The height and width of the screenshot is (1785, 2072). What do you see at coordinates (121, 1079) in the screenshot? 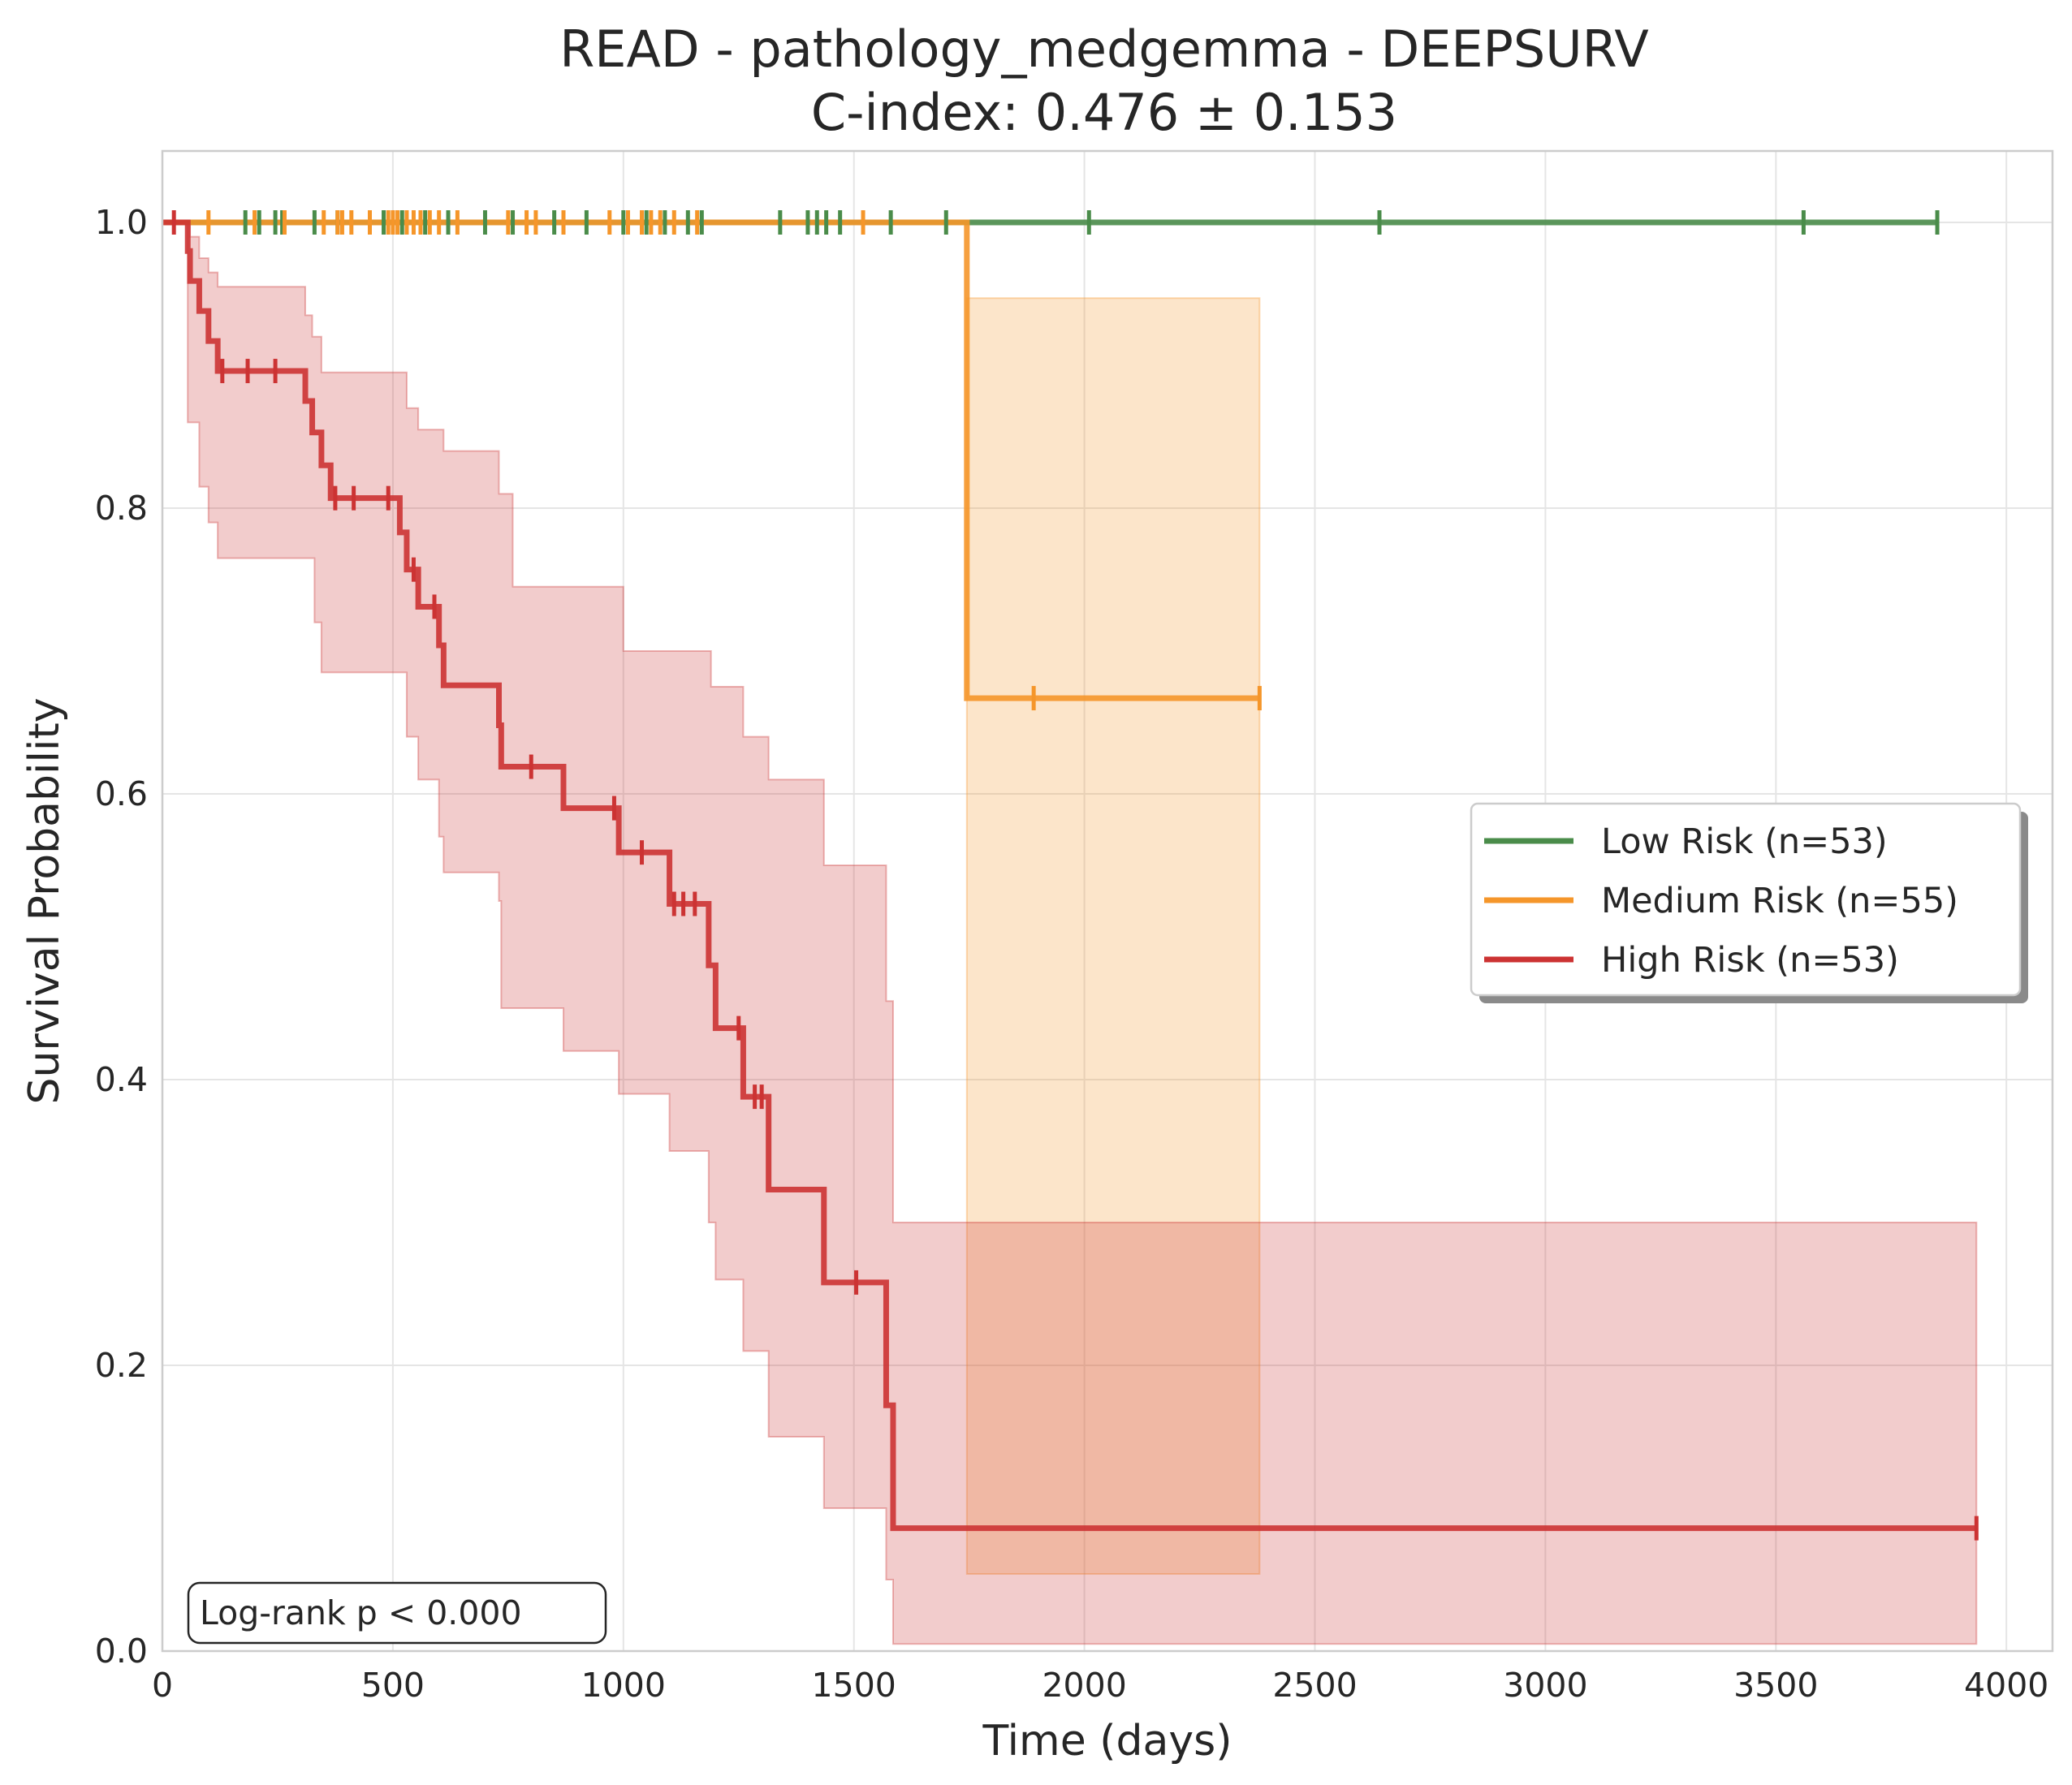
I see `y-tick-label: 0.4` at bounding box center [121, 1079].